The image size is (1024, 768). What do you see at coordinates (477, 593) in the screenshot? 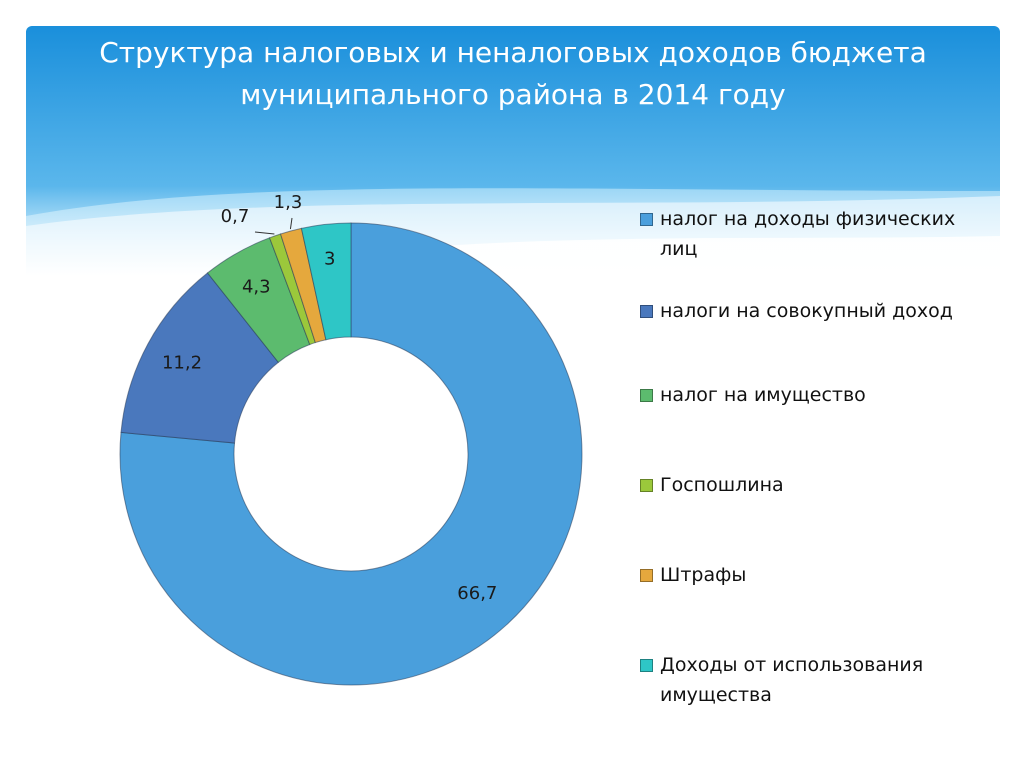
I see `data-label-1: 66,7` at bounding box center [477, 593].